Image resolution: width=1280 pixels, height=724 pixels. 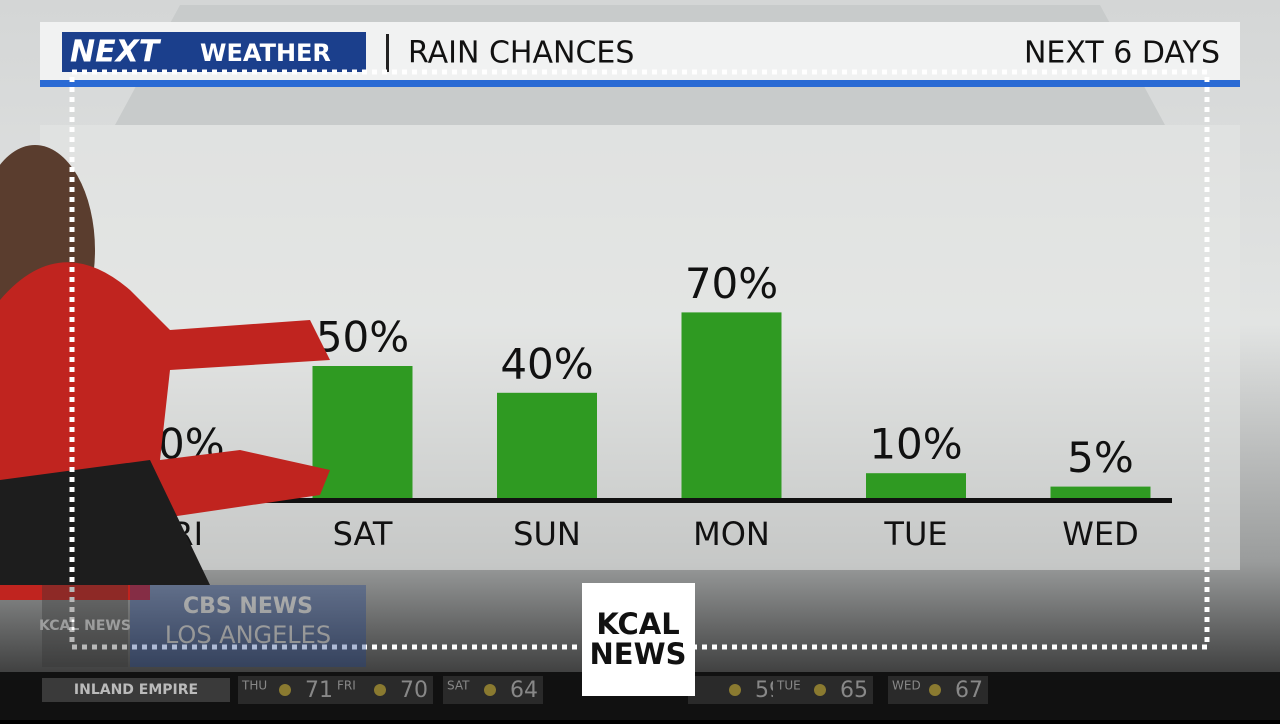 I want to click on logo-box, so click(x=638, y=639).